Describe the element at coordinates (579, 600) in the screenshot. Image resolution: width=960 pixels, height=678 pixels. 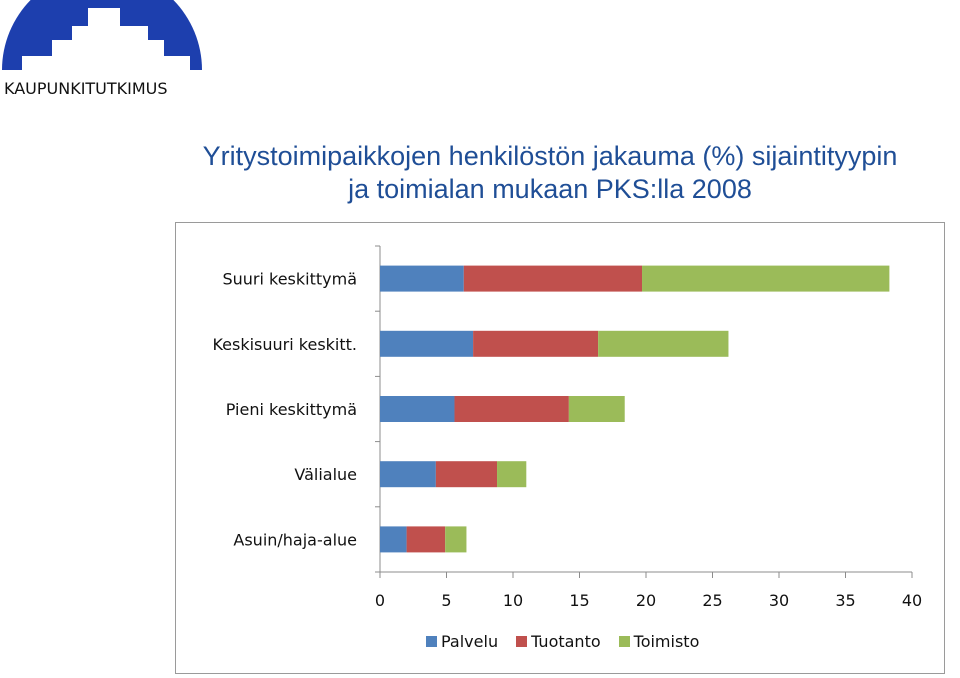
I see `x-tick-label: 15` at that location.